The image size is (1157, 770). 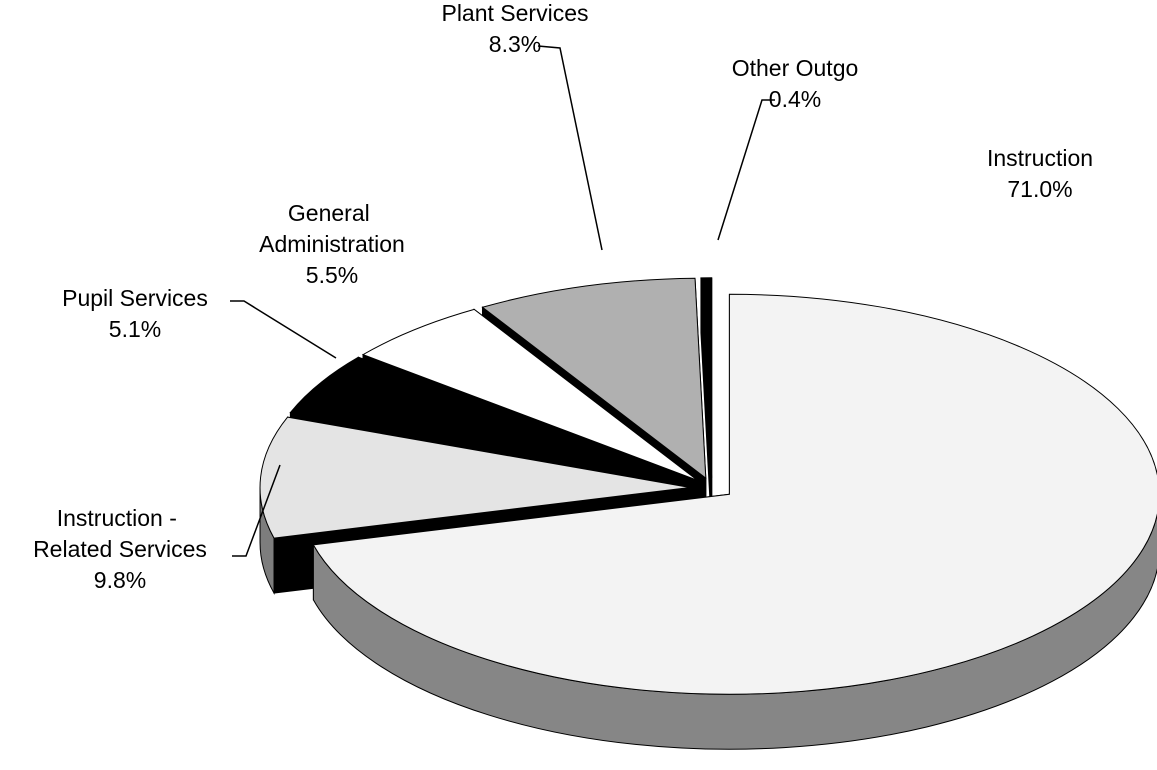 What do you see at coordinates (332, 228) in the screenshot?
I see `data-label: General Administration` at bounding box center [332, 228].